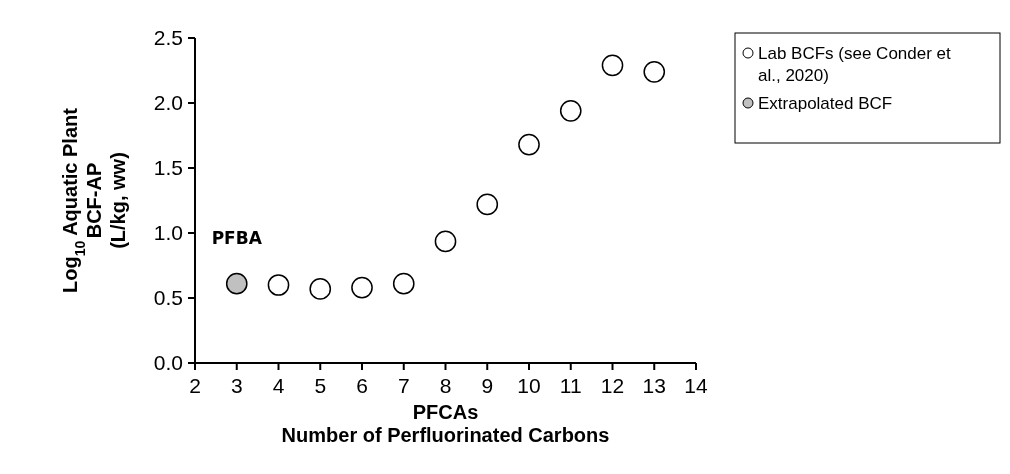 The image size is (1010, 474). What do you see at coordinates (195, 385) in the screenshot?
I see `x-tick-label: 2` at bounding box center [195, 385].